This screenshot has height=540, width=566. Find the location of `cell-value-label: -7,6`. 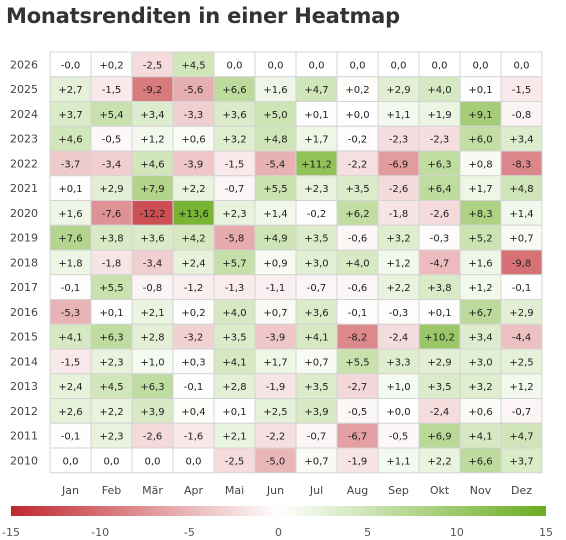

cell-value-label: -7,6 is located at coordinates (112, 214).